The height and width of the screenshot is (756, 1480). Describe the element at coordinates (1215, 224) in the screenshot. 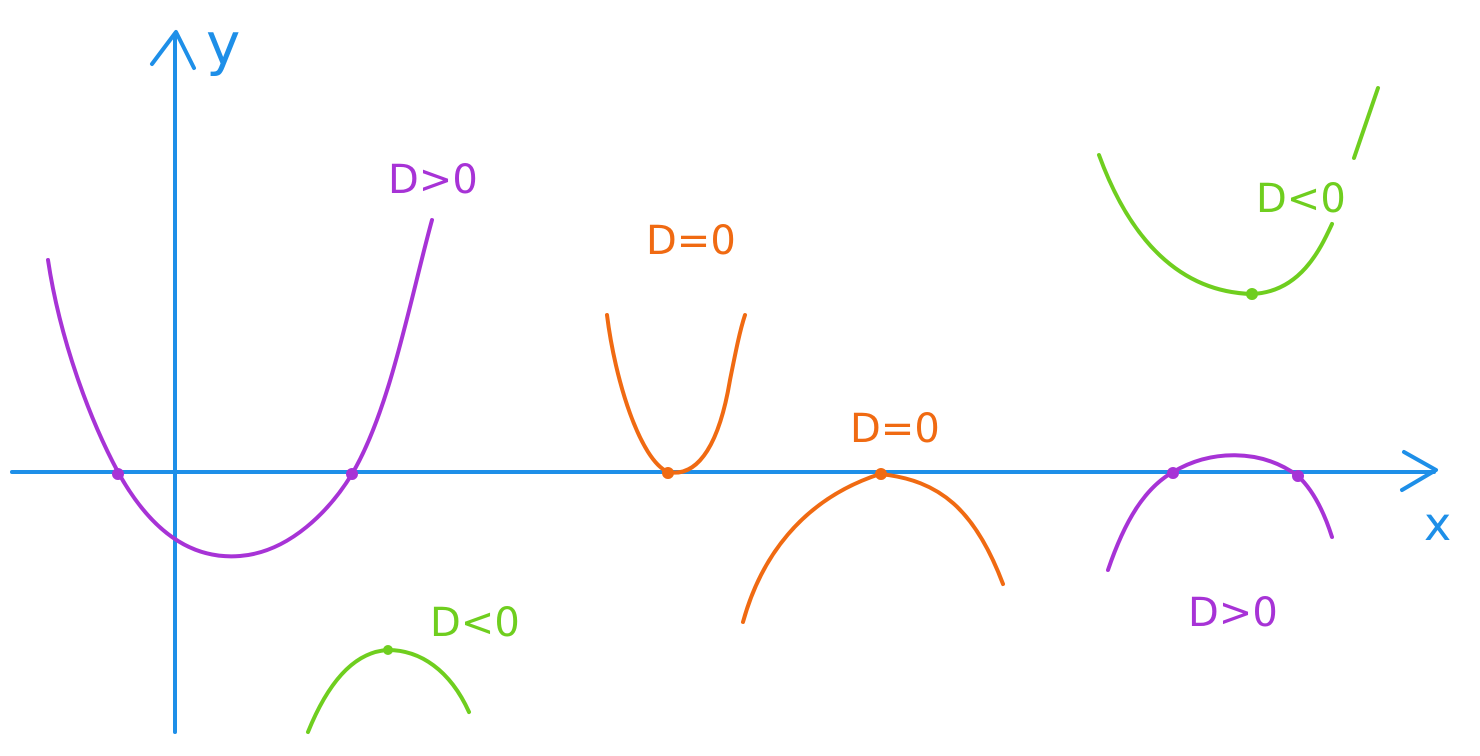

I see `curve-d-negative-up` at that location.